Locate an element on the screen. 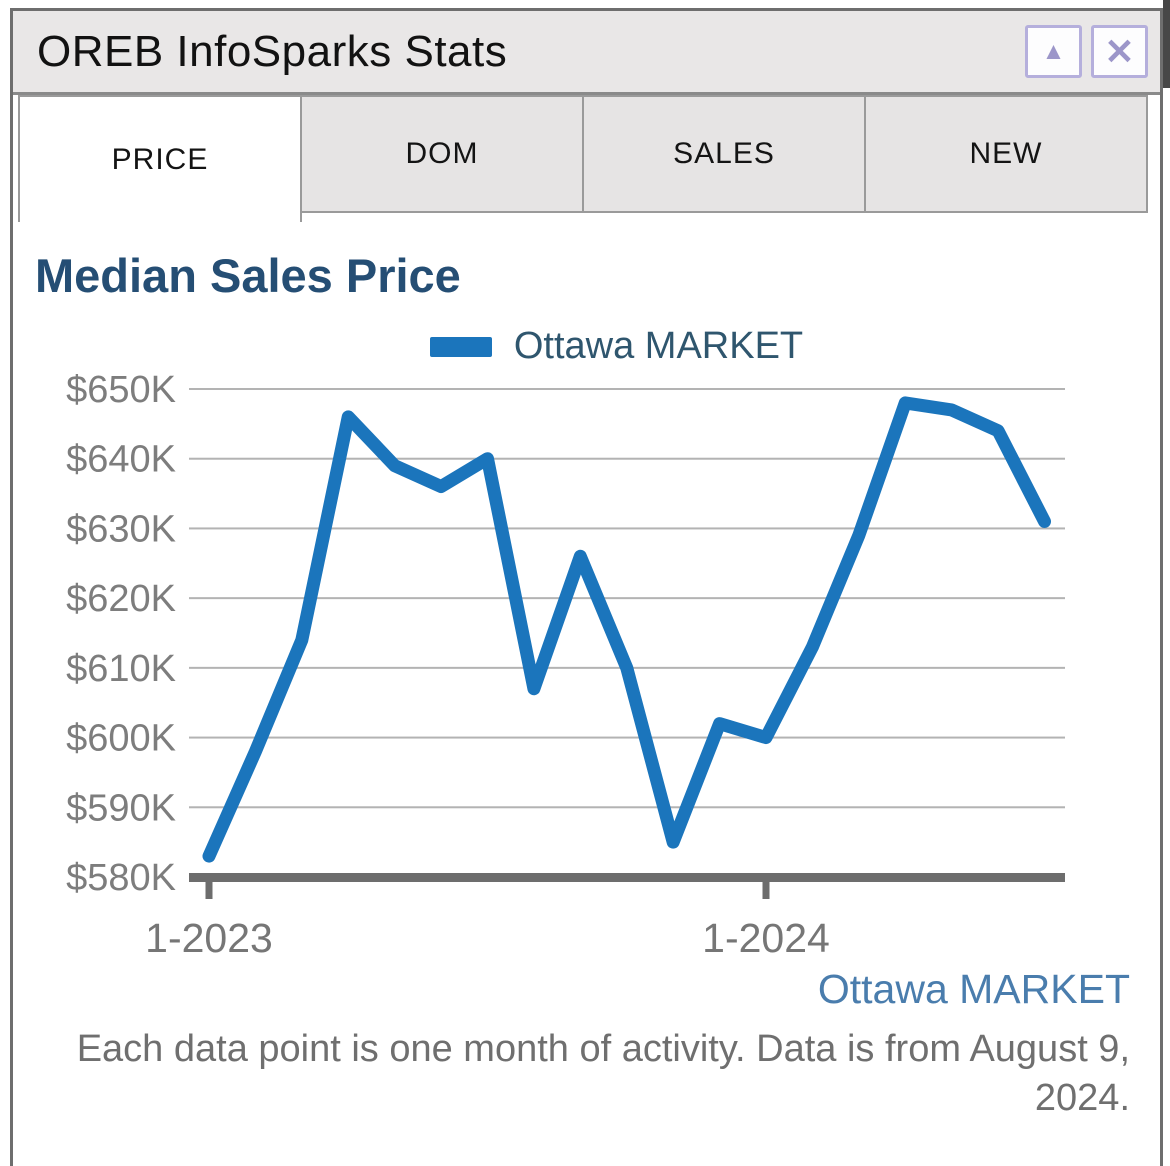  background-corner is located at coordinates (1166, 44).